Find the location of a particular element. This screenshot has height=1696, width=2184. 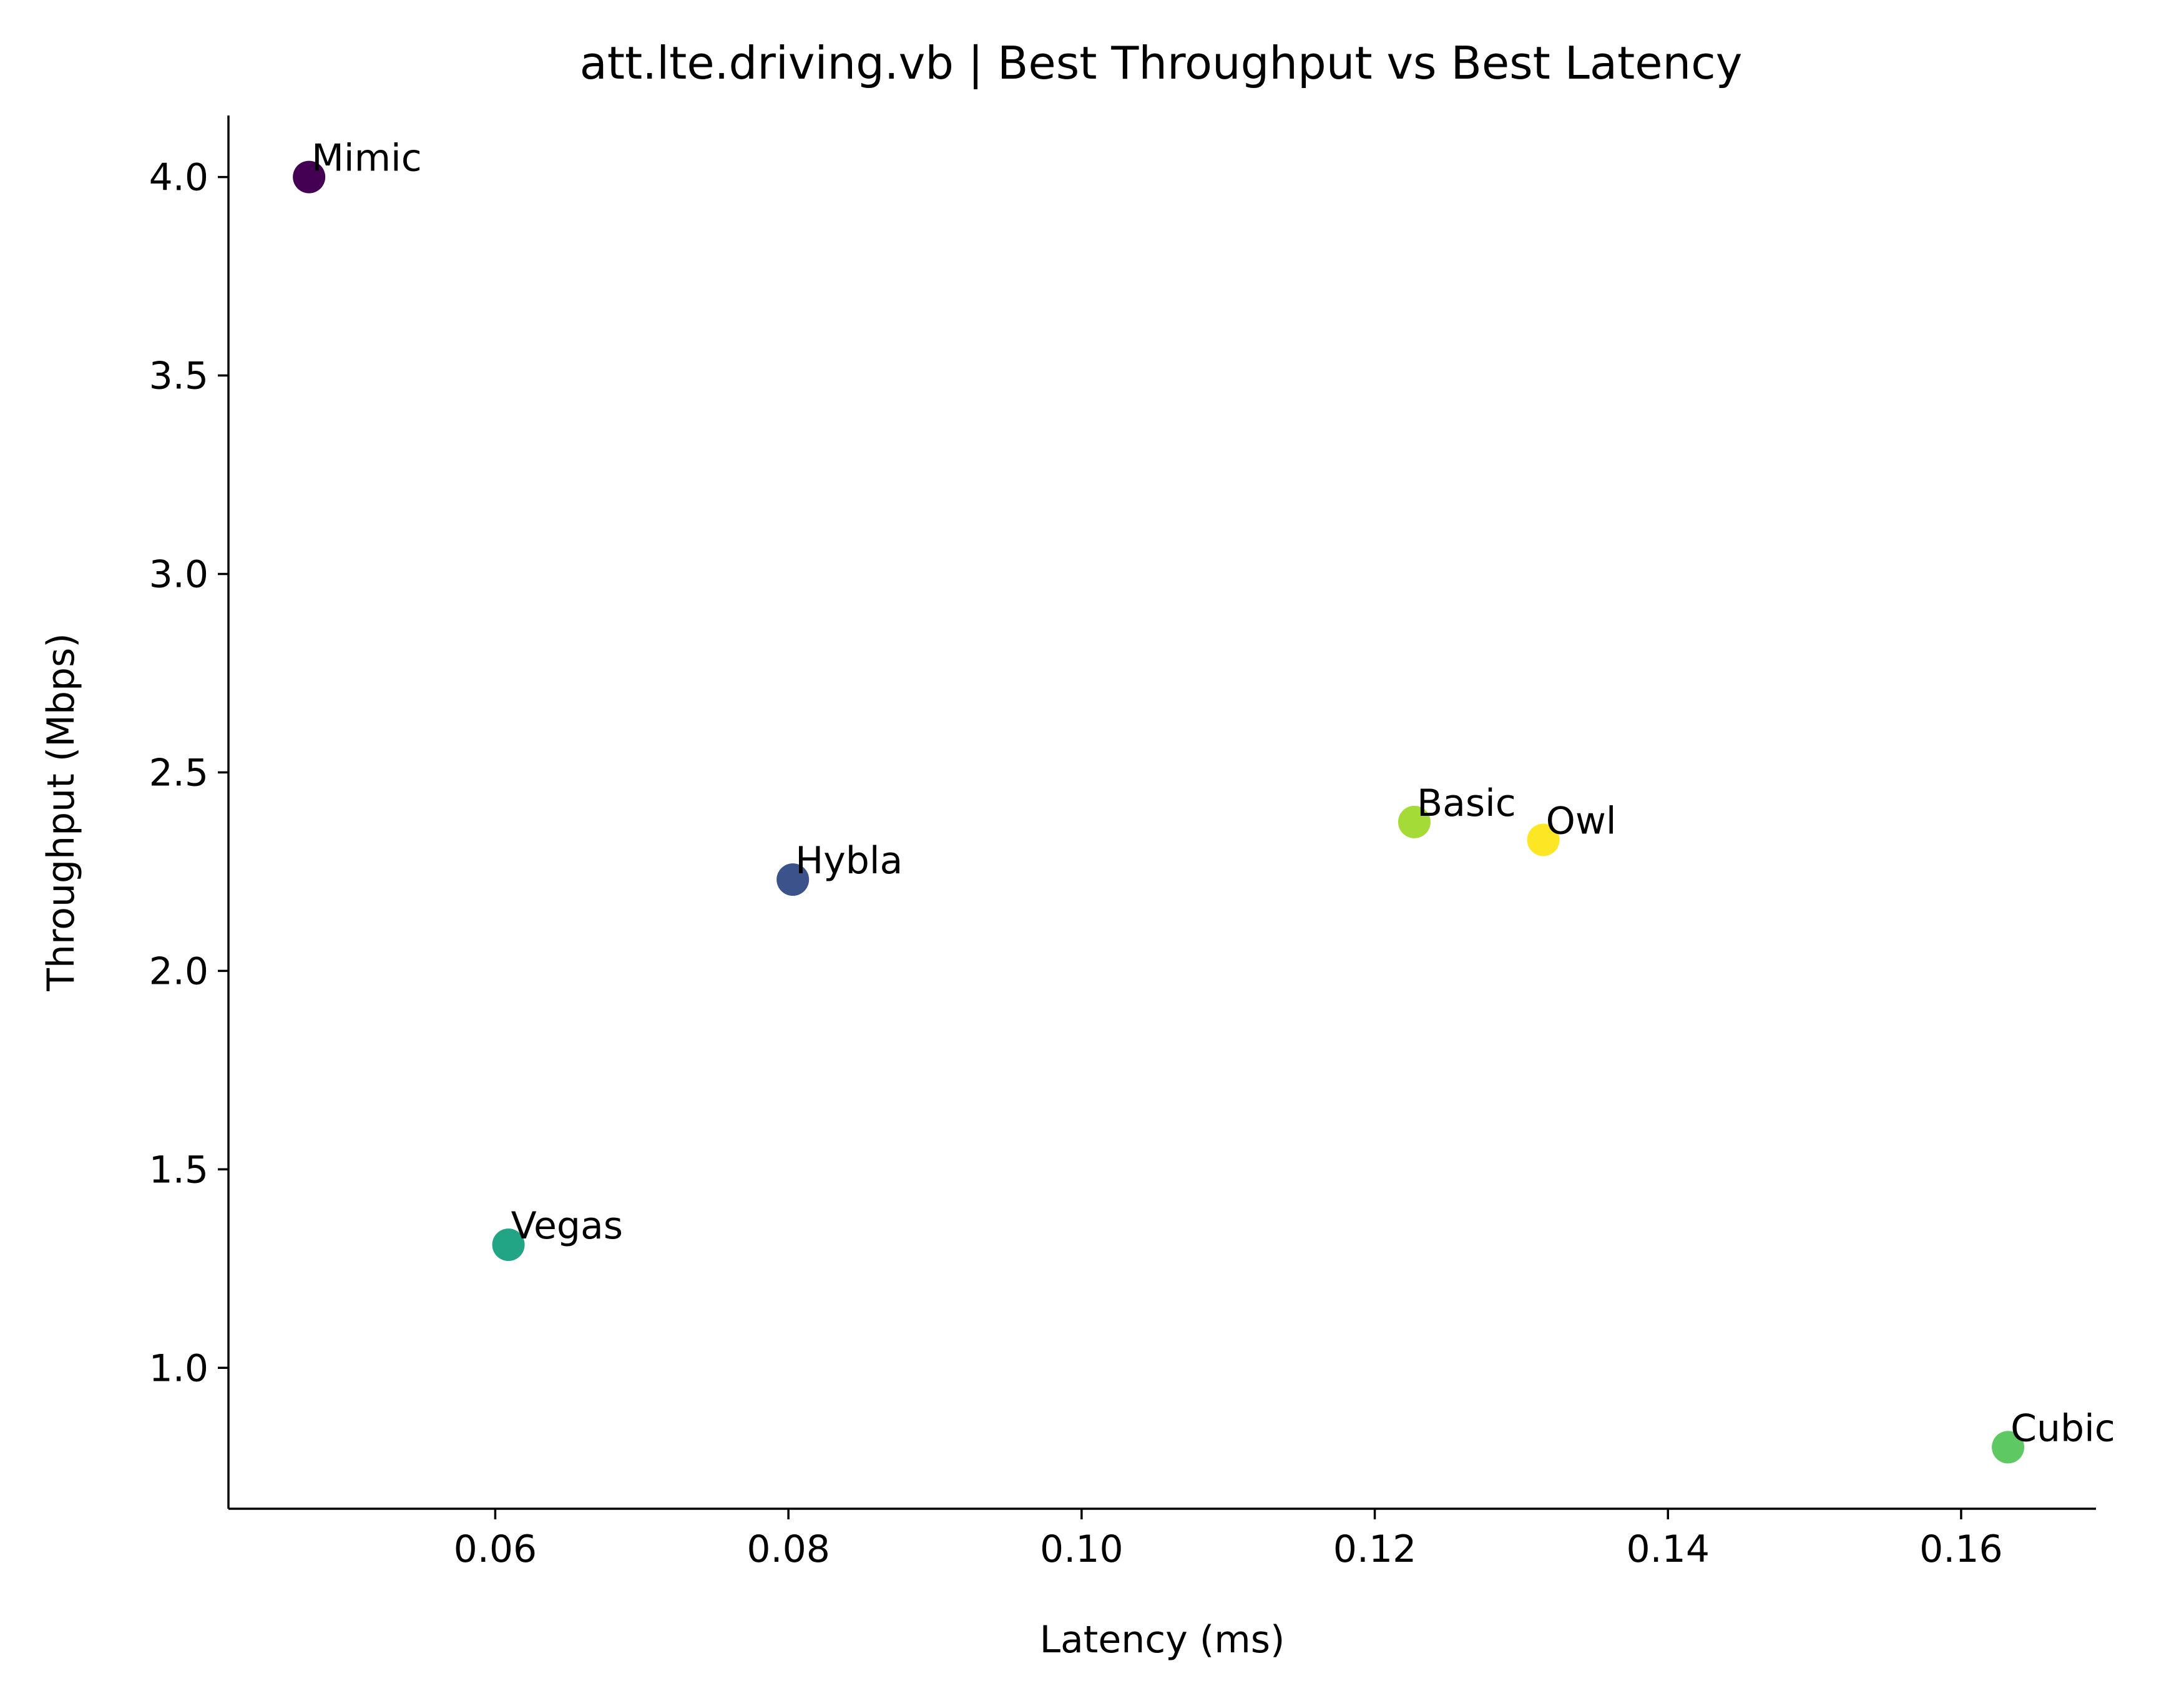

data-point-label: Owl is located at coordinates (1582, 821).